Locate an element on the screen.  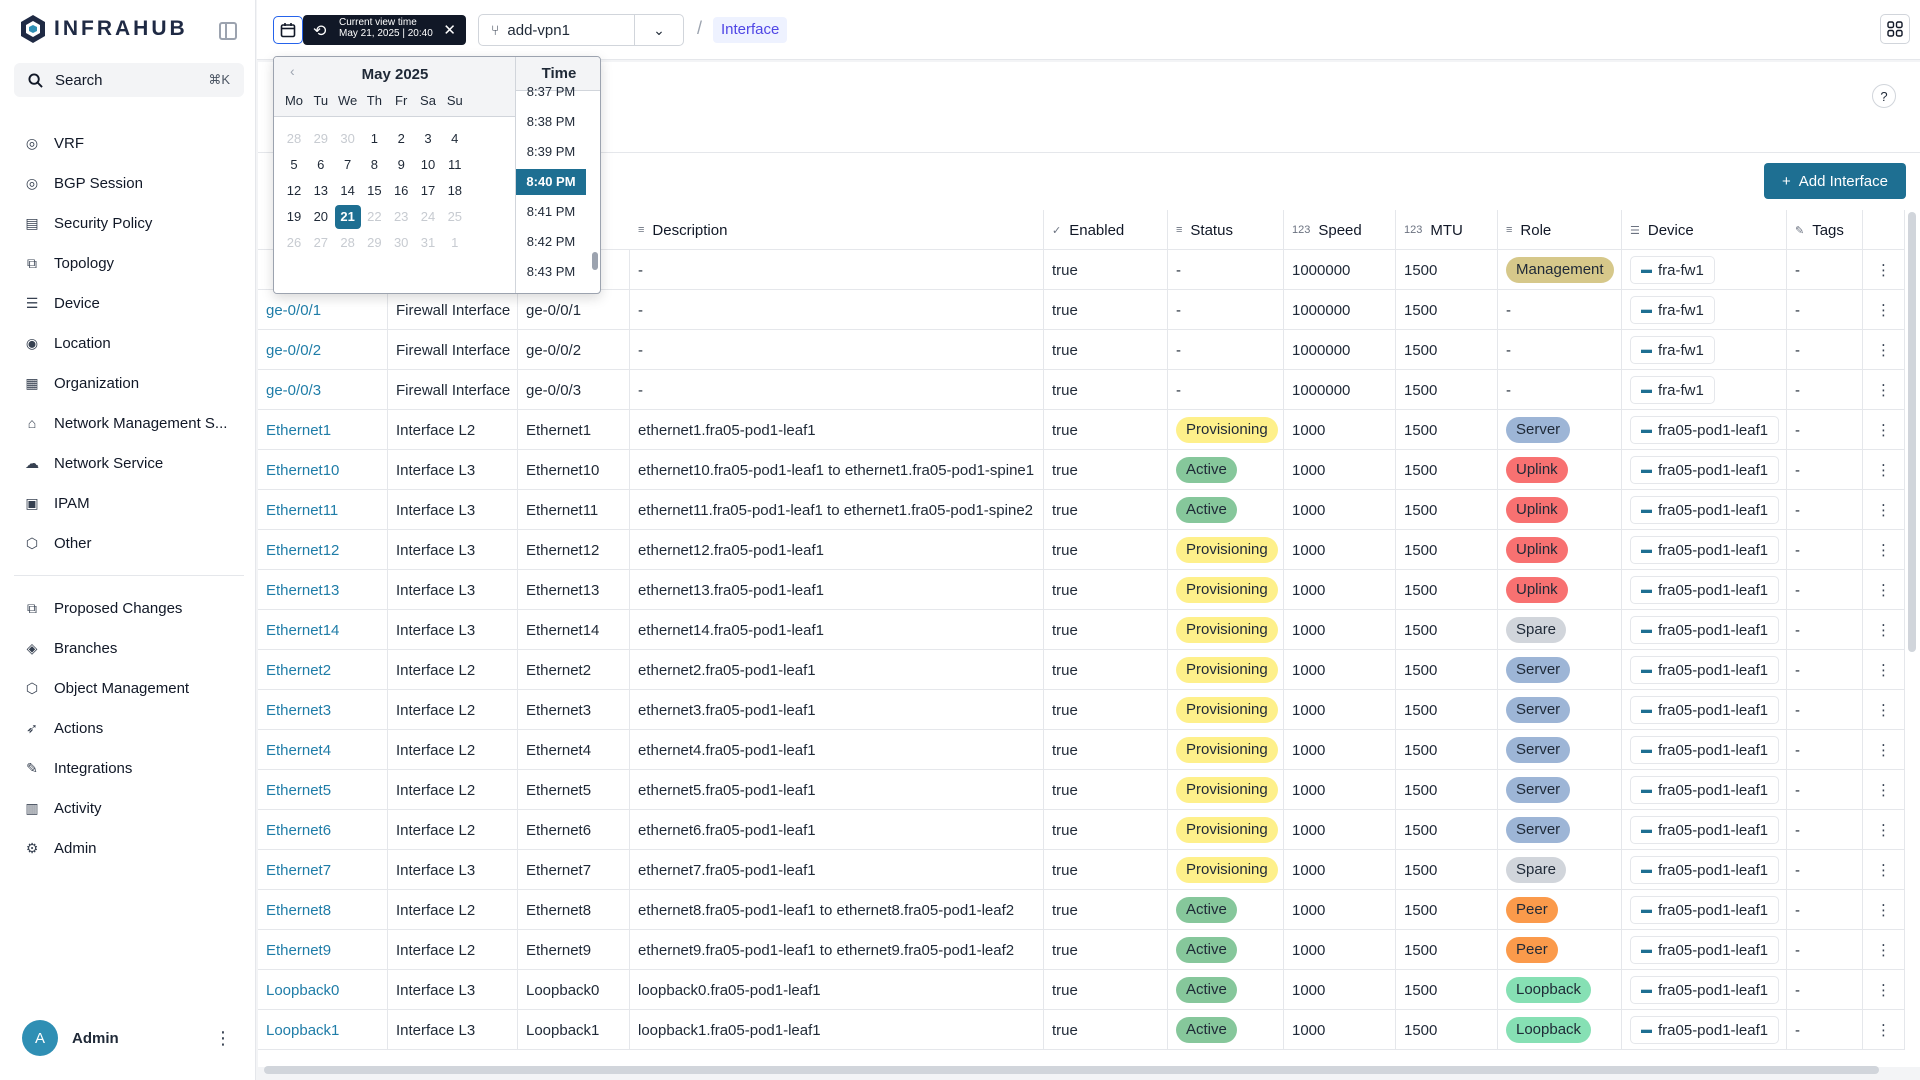
cell-name: Ethernet9 is located at coordinates (323, 950).